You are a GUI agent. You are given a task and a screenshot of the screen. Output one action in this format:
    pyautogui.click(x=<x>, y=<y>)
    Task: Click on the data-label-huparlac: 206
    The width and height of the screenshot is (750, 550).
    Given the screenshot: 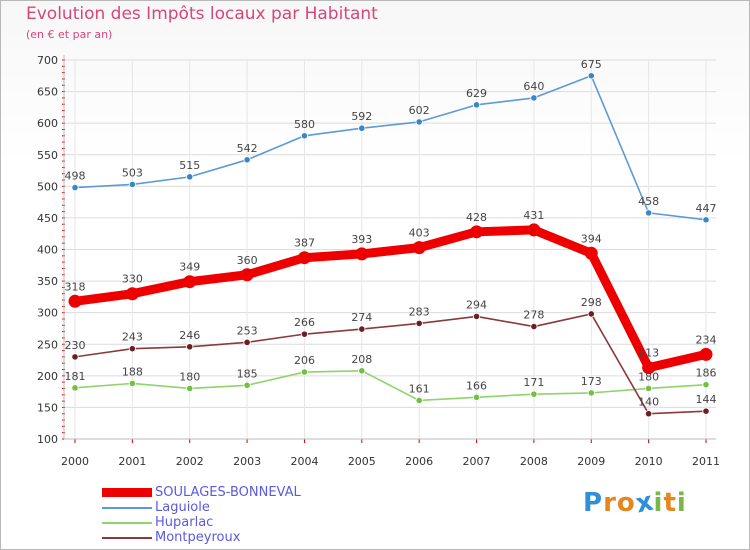 What is the action you would take?
    pyautogui.click(x=304, y=360)
    